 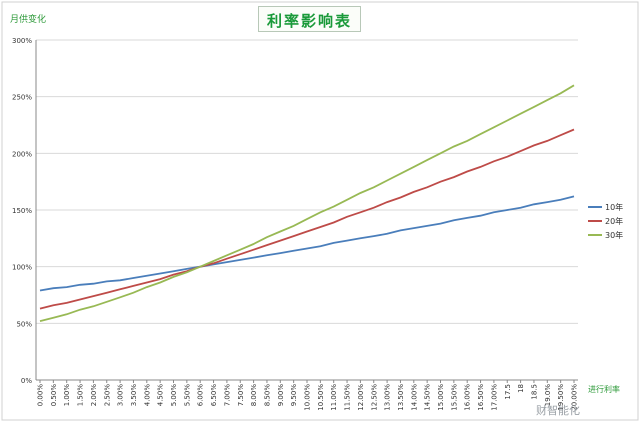 What do you see at coordinates (481, 397) in the screenshot?
I see `x-tick-label: 16.50%` at bounding box center [481, 397].